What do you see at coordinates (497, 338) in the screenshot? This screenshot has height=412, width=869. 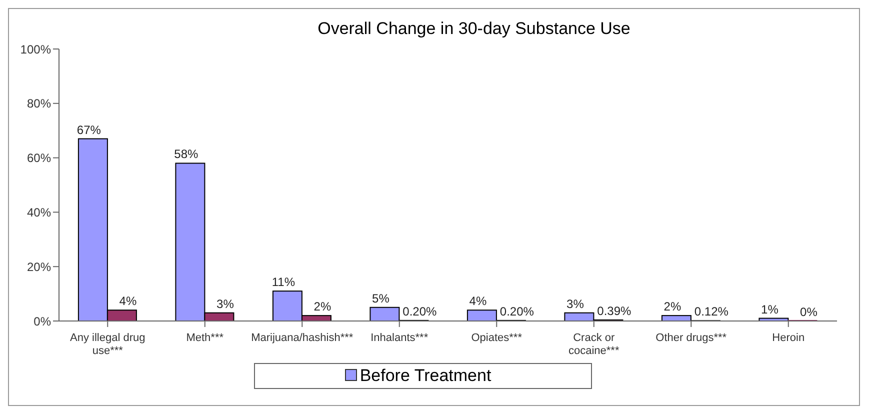 I see `x-tick-label: Opiates***` at bounding box center [497, 338].